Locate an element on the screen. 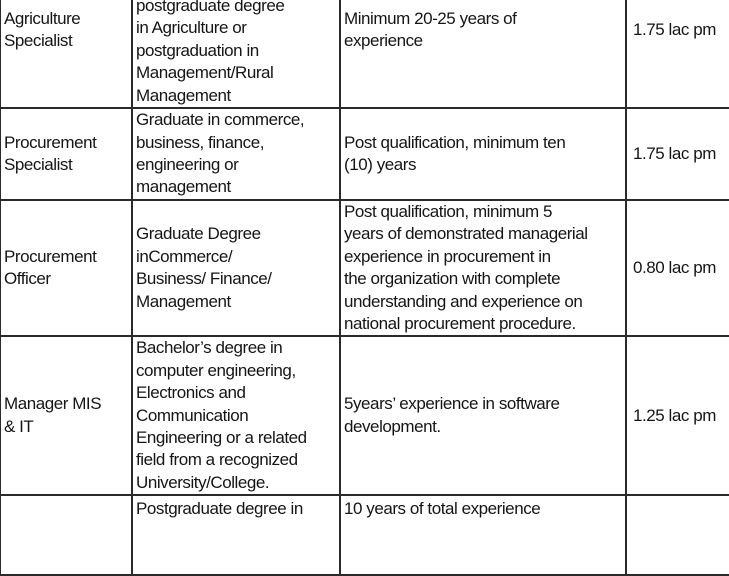  salary-cell: 0.80 lac pm is located at coordinates (677, 268).